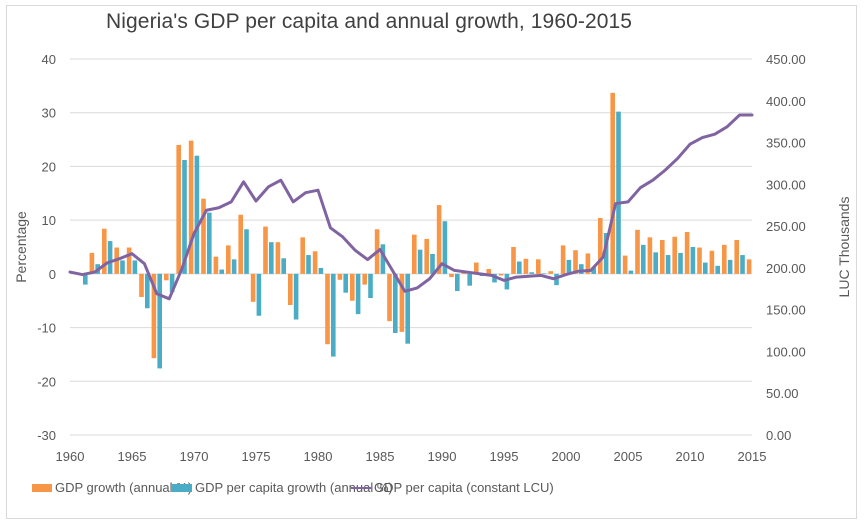 This screenshot has height=526, width=864. I want to click on y-tick-label: -20, so click(46, 381).